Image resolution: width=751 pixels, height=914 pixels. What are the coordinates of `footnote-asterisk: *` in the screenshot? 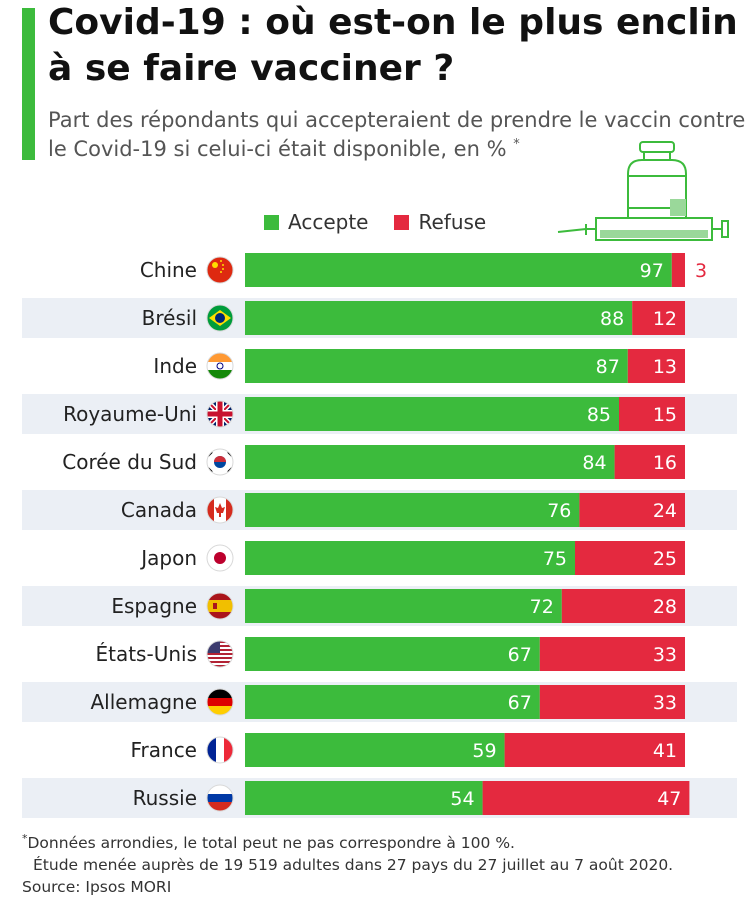 It's located at (25, 838).